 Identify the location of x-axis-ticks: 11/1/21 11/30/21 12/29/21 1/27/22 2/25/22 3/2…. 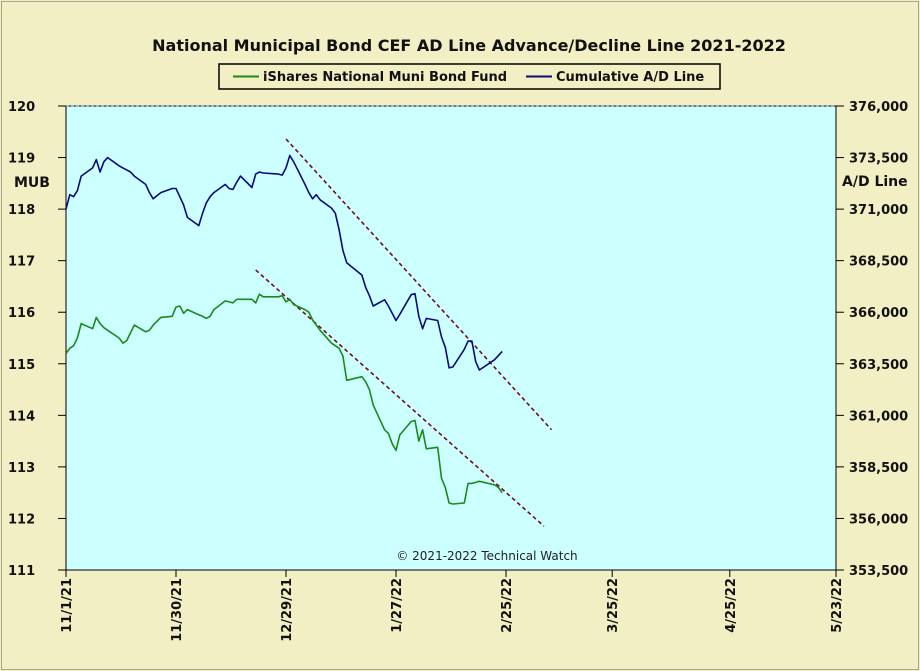
(452, 606).